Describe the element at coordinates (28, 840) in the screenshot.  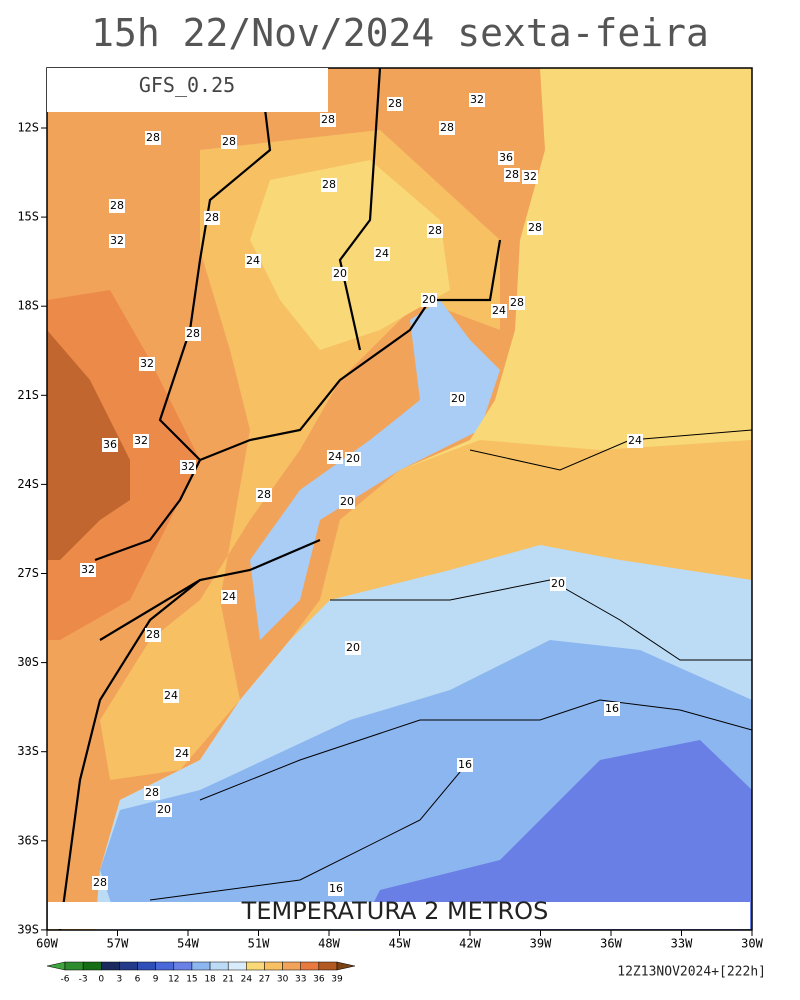
I see `lat-tick-label: 36S` at that location.